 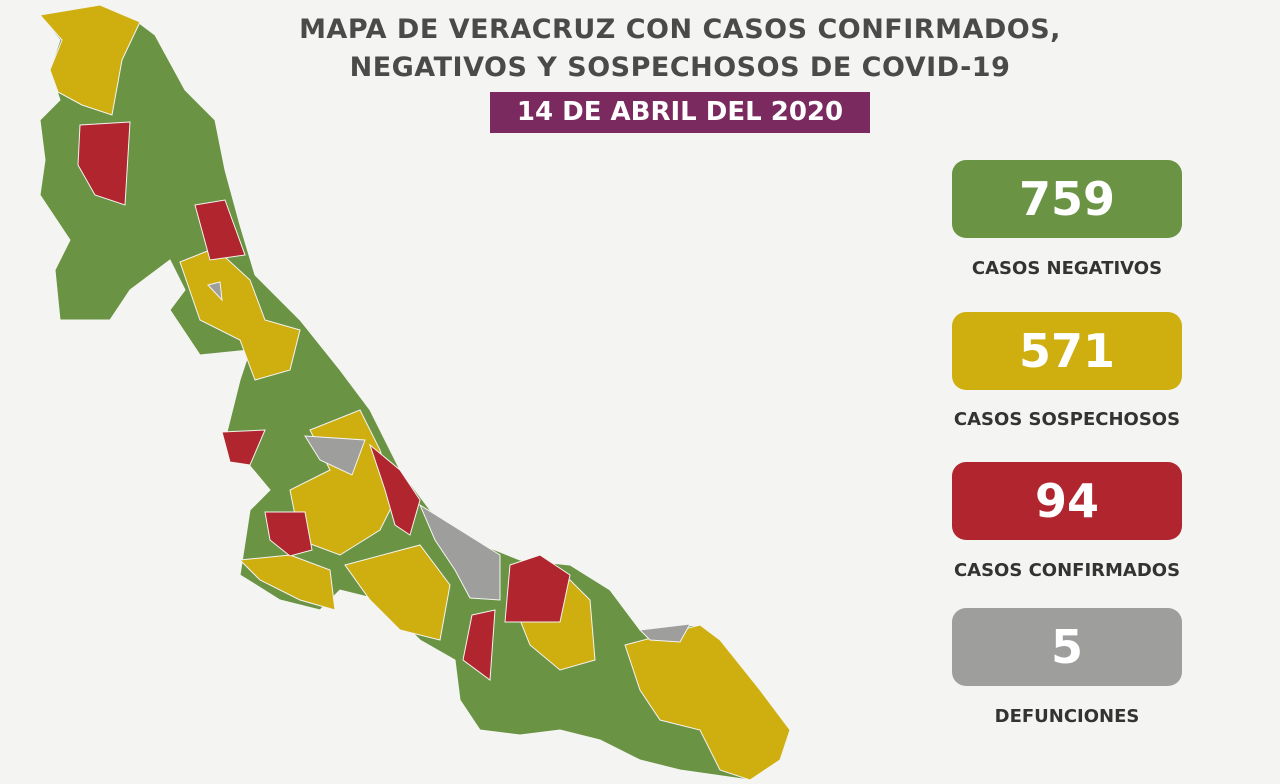 I want to click on title-line: NEGATIVOS Y SOSPECHOSOS DE COVID-19, so click(x=680, y=67).